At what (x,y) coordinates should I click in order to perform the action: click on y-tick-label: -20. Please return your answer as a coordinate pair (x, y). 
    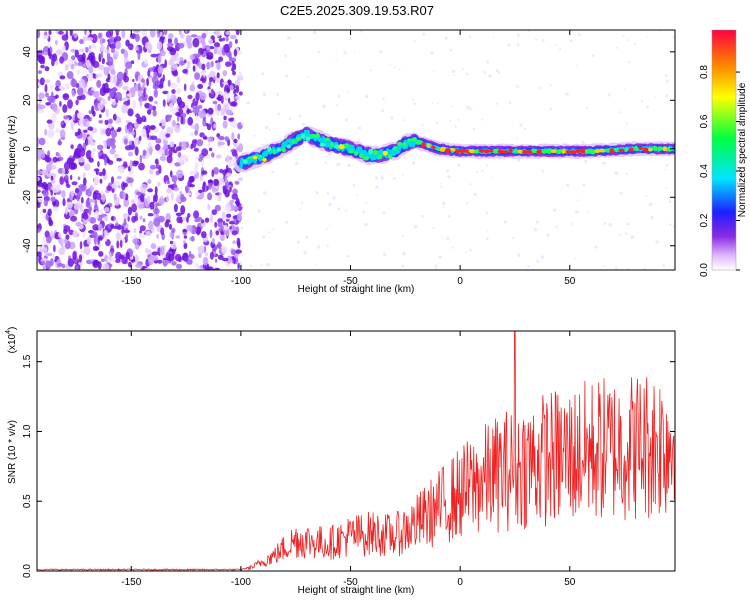
    Looking at the image, I should click on (27, 197).